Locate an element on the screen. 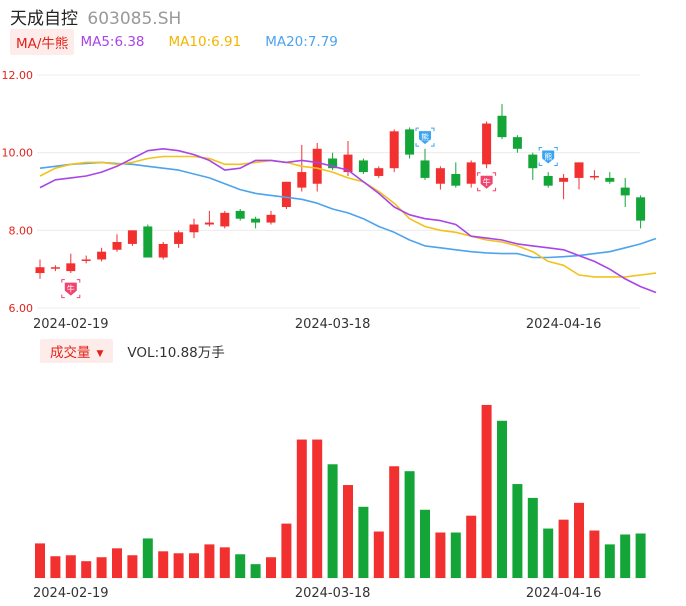  bear-shield-icon is located at coordinates (548, 157).